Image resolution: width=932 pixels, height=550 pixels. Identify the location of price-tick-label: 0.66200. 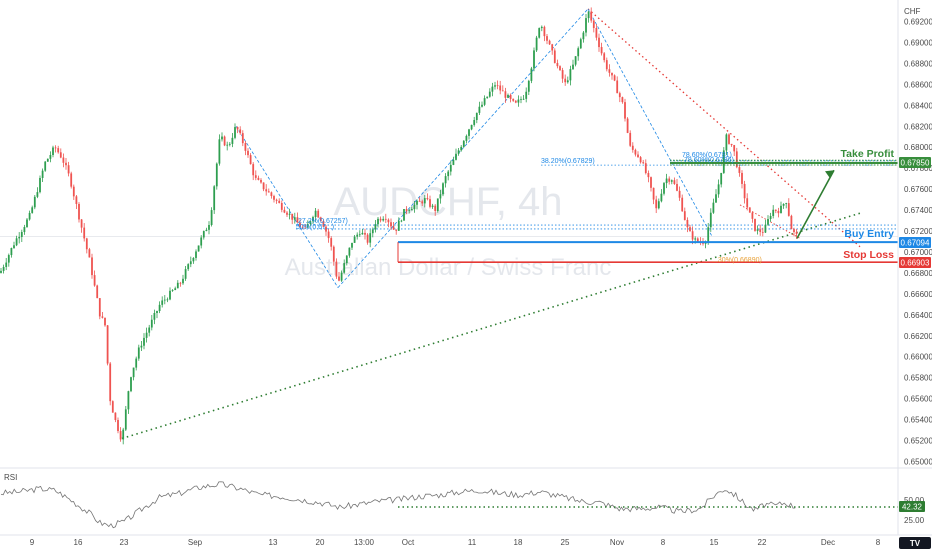
(918, 336).